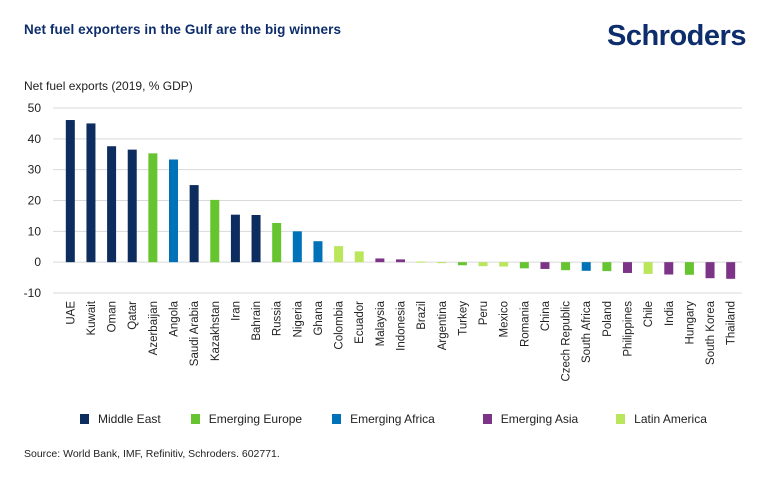 Image resolution: width=770 pixels, height=481 pixels. Describe the element at coordinates (37, 262) in the screenshot. I see `y-tick-label: 0` at that location.